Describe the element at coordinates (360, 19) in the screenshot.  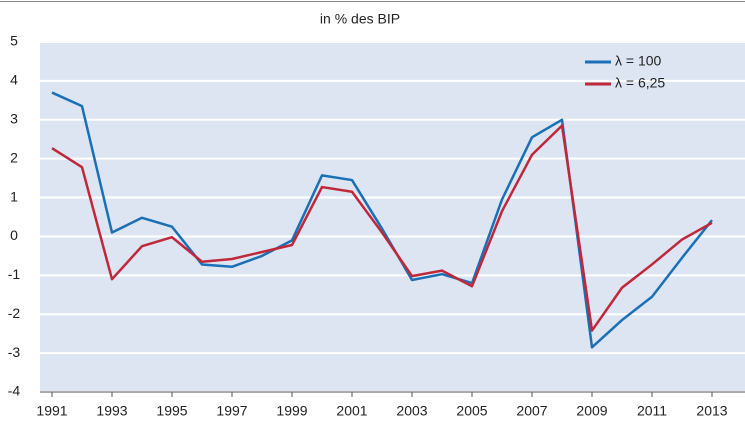
I see `chart-title: in % des BIP` at that location.